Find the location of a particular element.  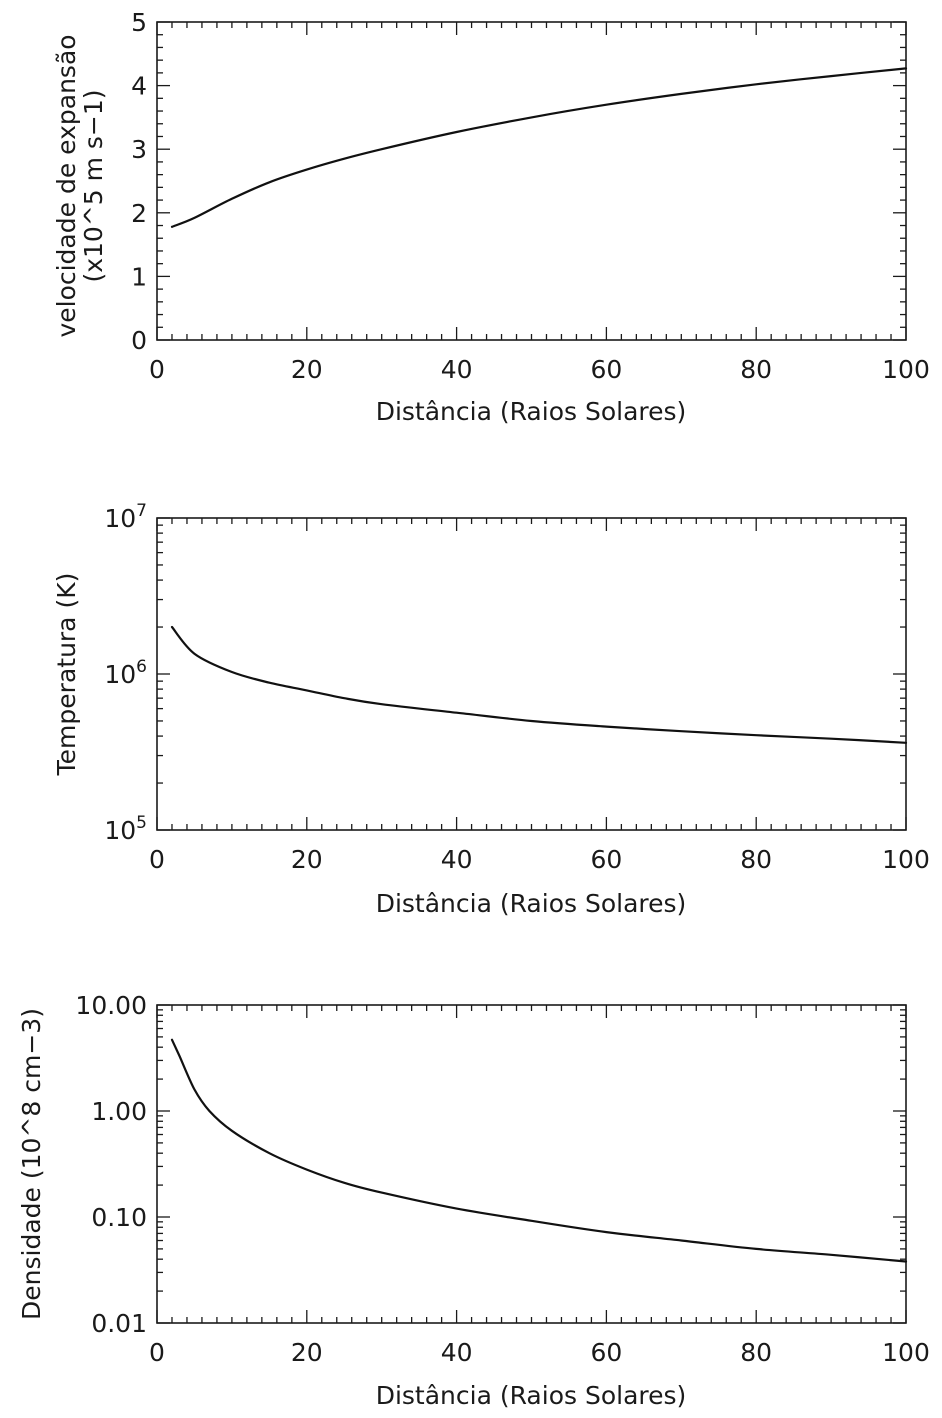

velocity-x-tick-label: 80 is located at coordinates (756, 369).